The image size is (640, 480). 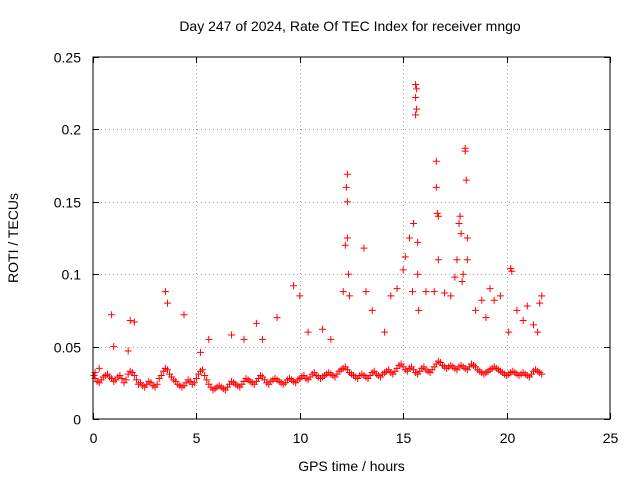 I want to click on y-tick-label: 0.1, so click(x=72, y=275).